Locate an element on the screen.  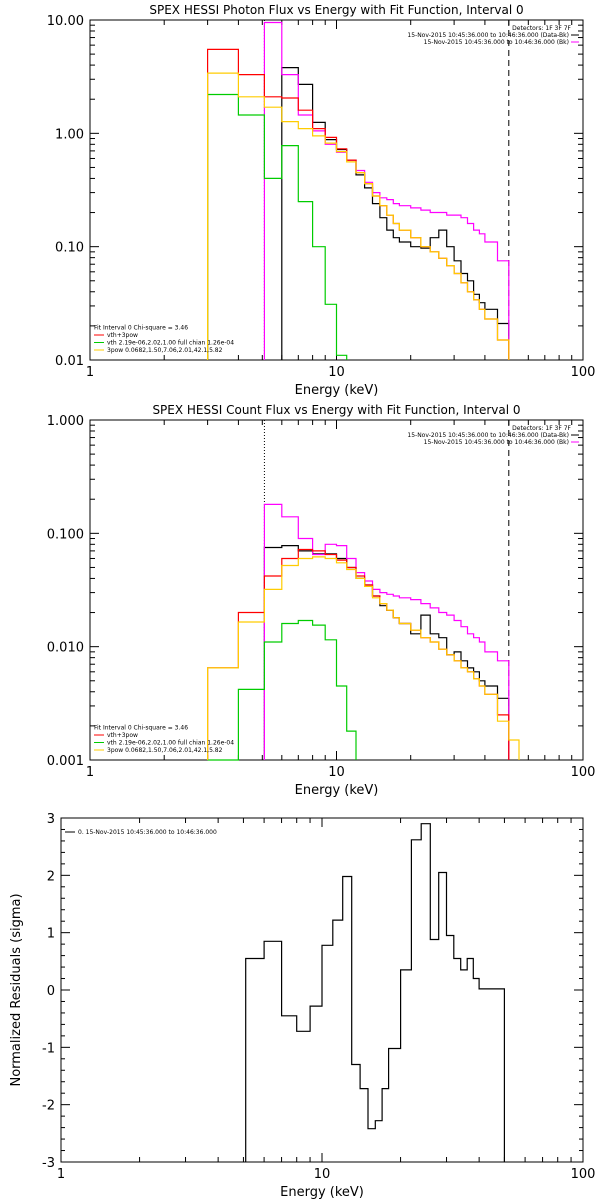
chart3-ytick-label: -2 is located at coordinates (48, 1106).